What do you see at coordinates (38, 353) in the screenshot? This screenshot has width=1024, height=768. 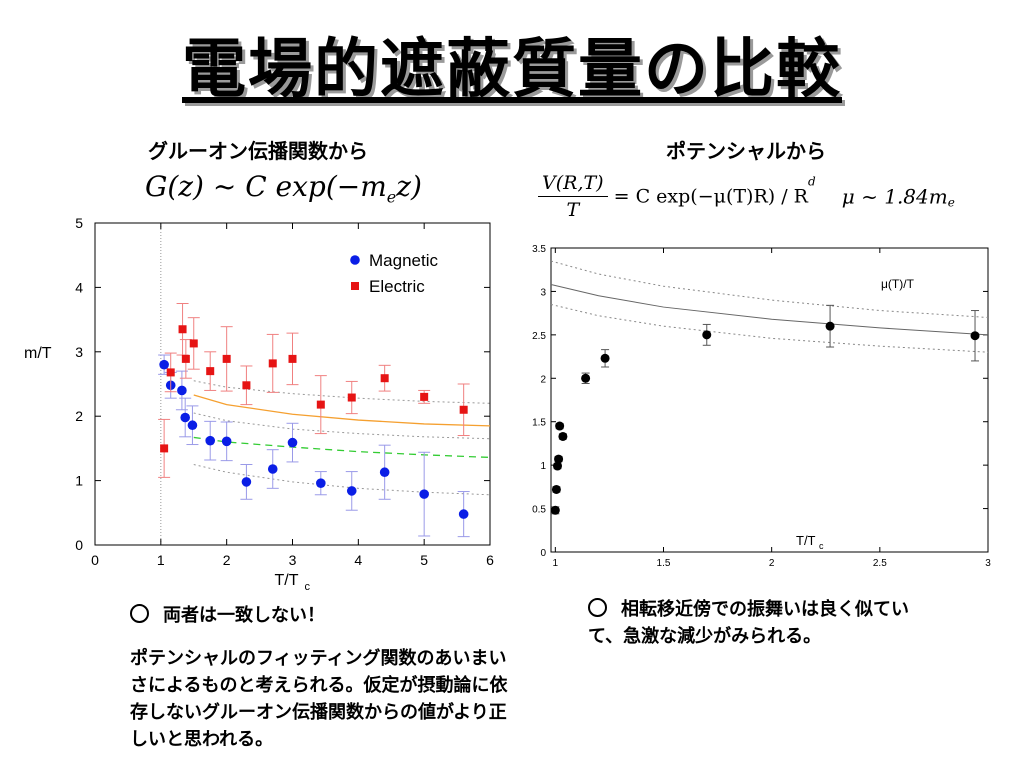 I see `left-y-axis-label: m/T` at bounding box center [38, 353].